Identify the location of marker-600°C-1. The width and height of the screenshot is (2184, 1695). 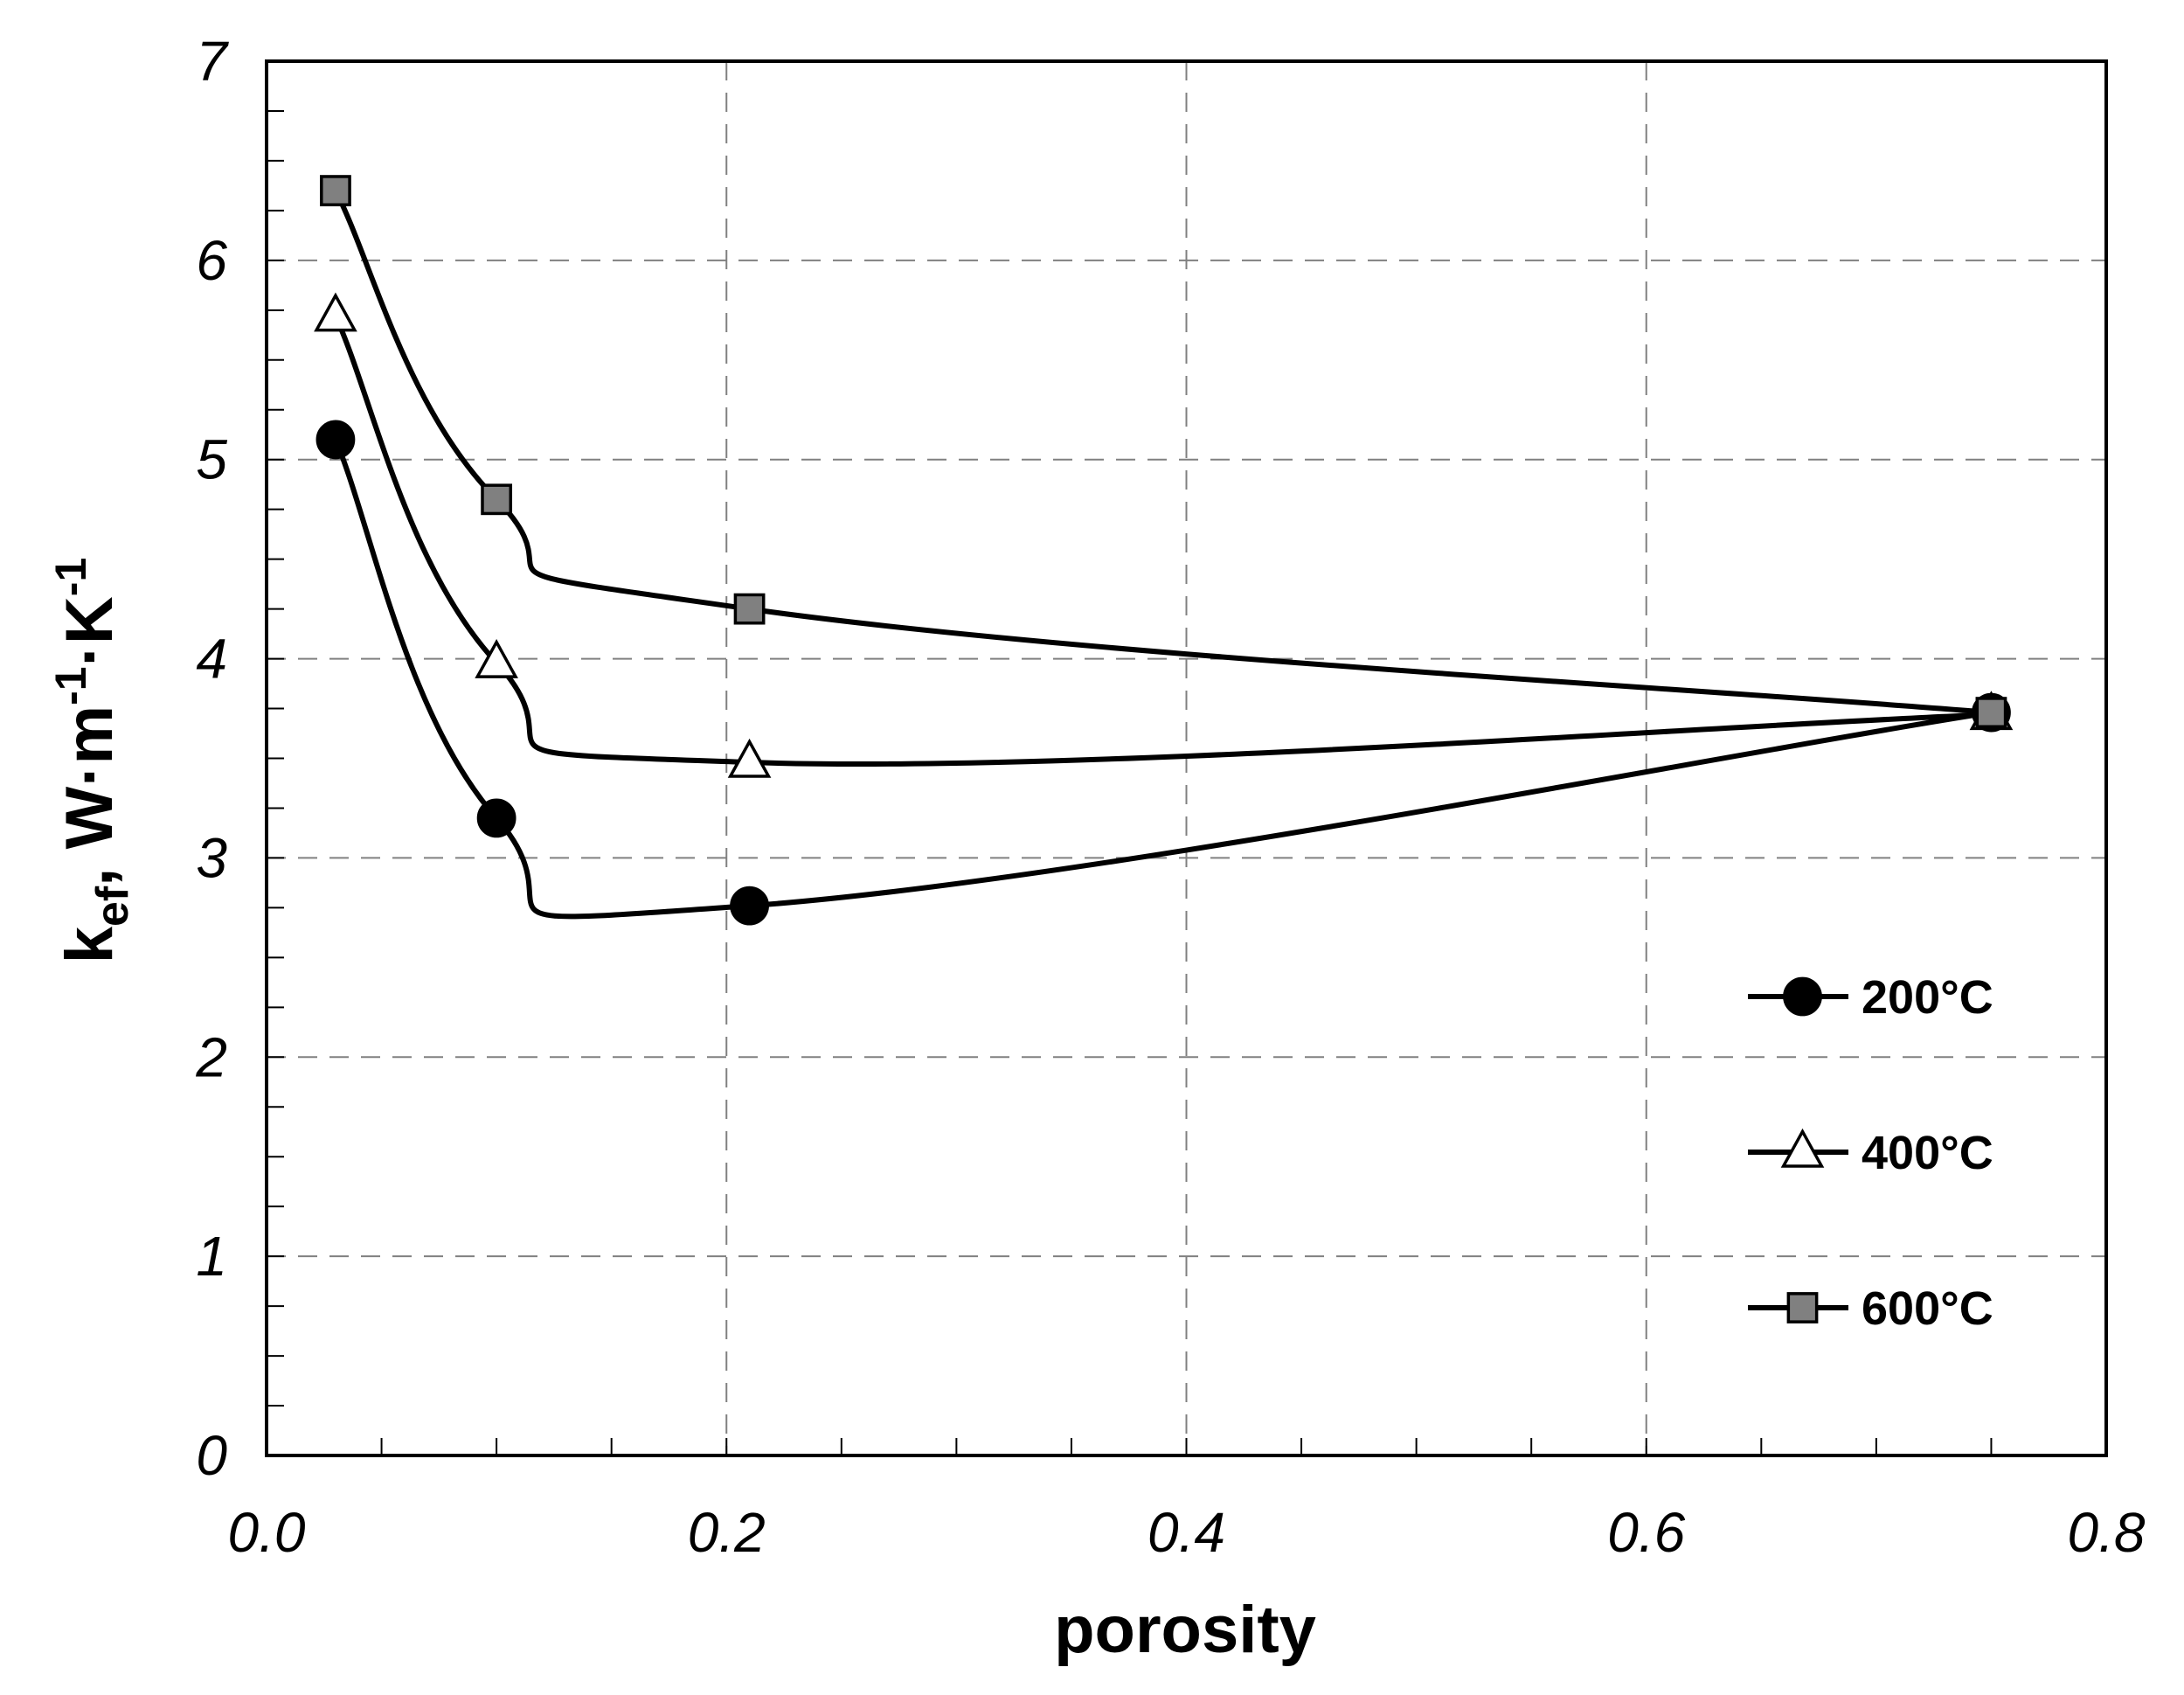
(497, 499).